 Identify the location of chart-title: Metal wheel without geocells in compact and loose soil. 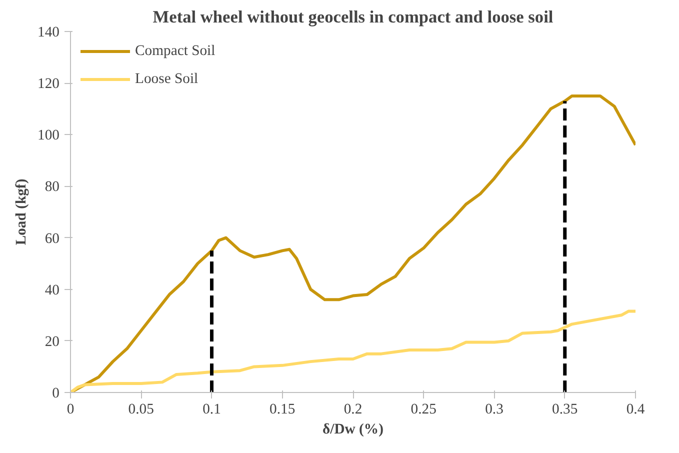
(353, 17).